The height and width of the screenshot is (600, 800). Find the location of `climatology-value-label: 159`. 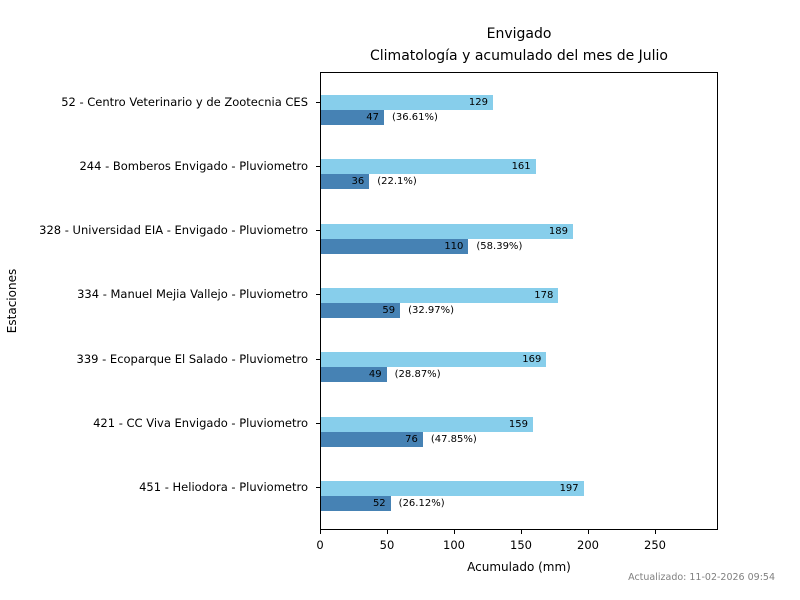

climatology-value-label: 159 is located at coordinates (518, 424).